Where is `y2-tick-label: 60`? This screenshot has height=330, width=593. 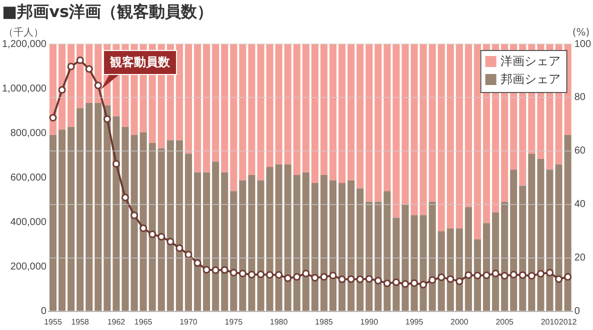
y2-tick-label: 60 is located at coordinates (580, 151).